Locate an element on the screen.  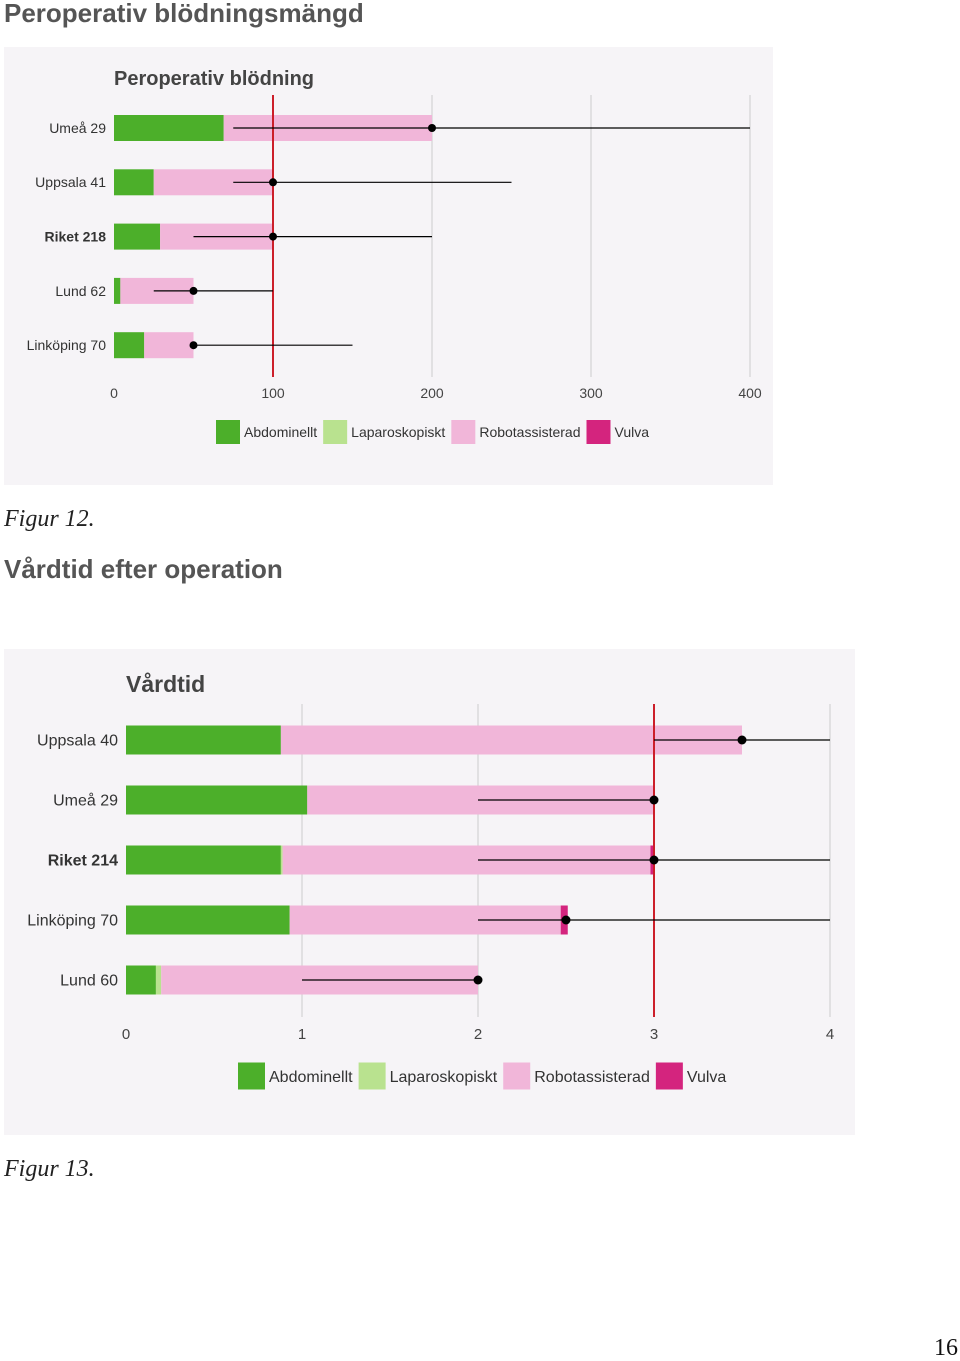
figure-12-caption: Figur 12. is located at coordinates (49, 519).